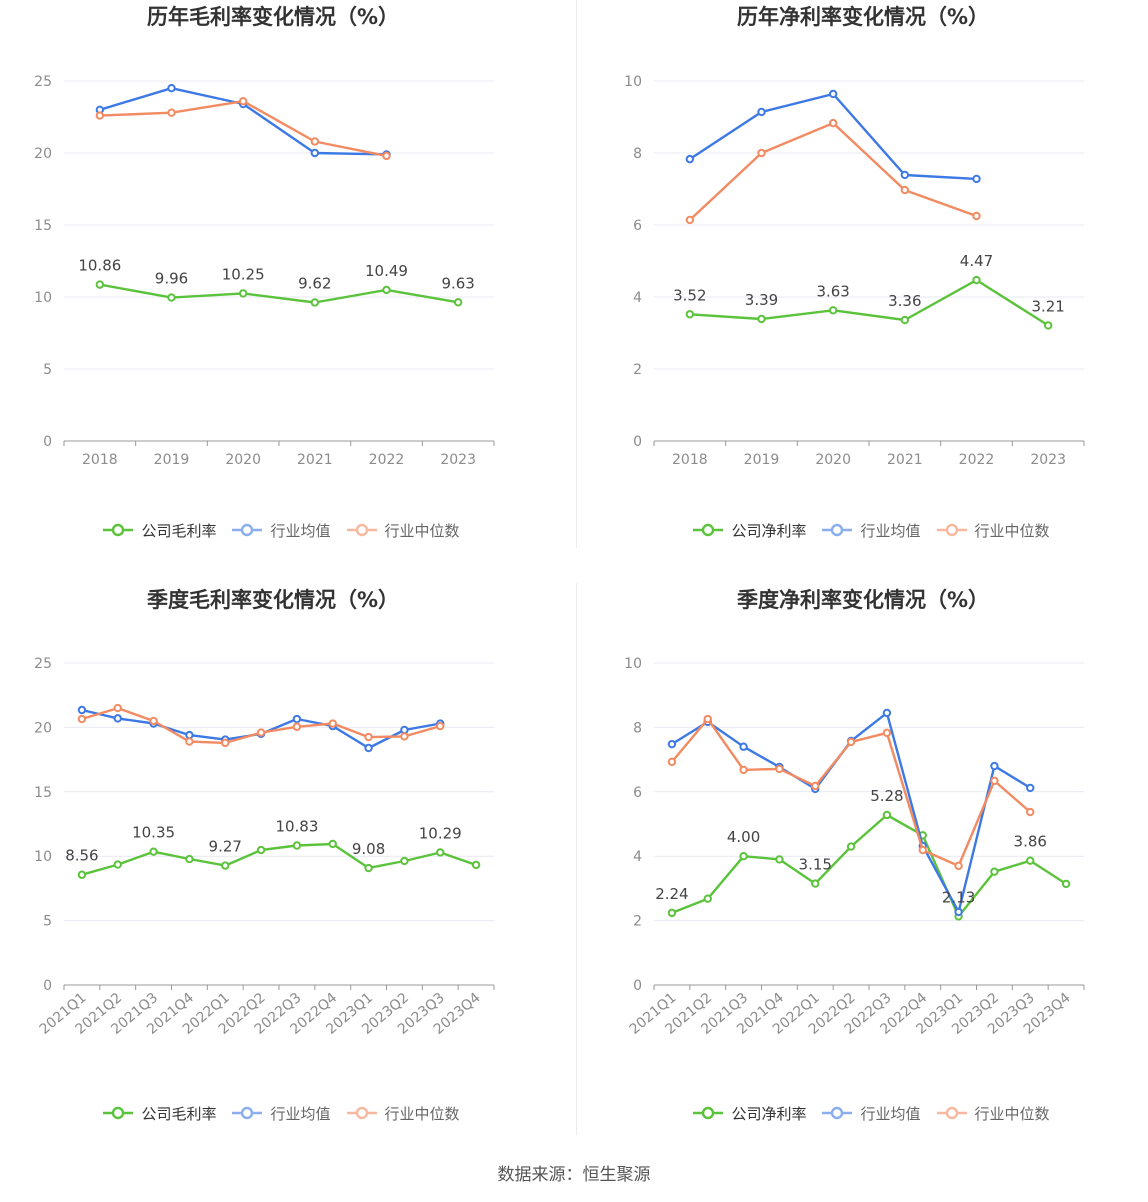  I want to click on y-tick-label: 0, so click(47, 442).